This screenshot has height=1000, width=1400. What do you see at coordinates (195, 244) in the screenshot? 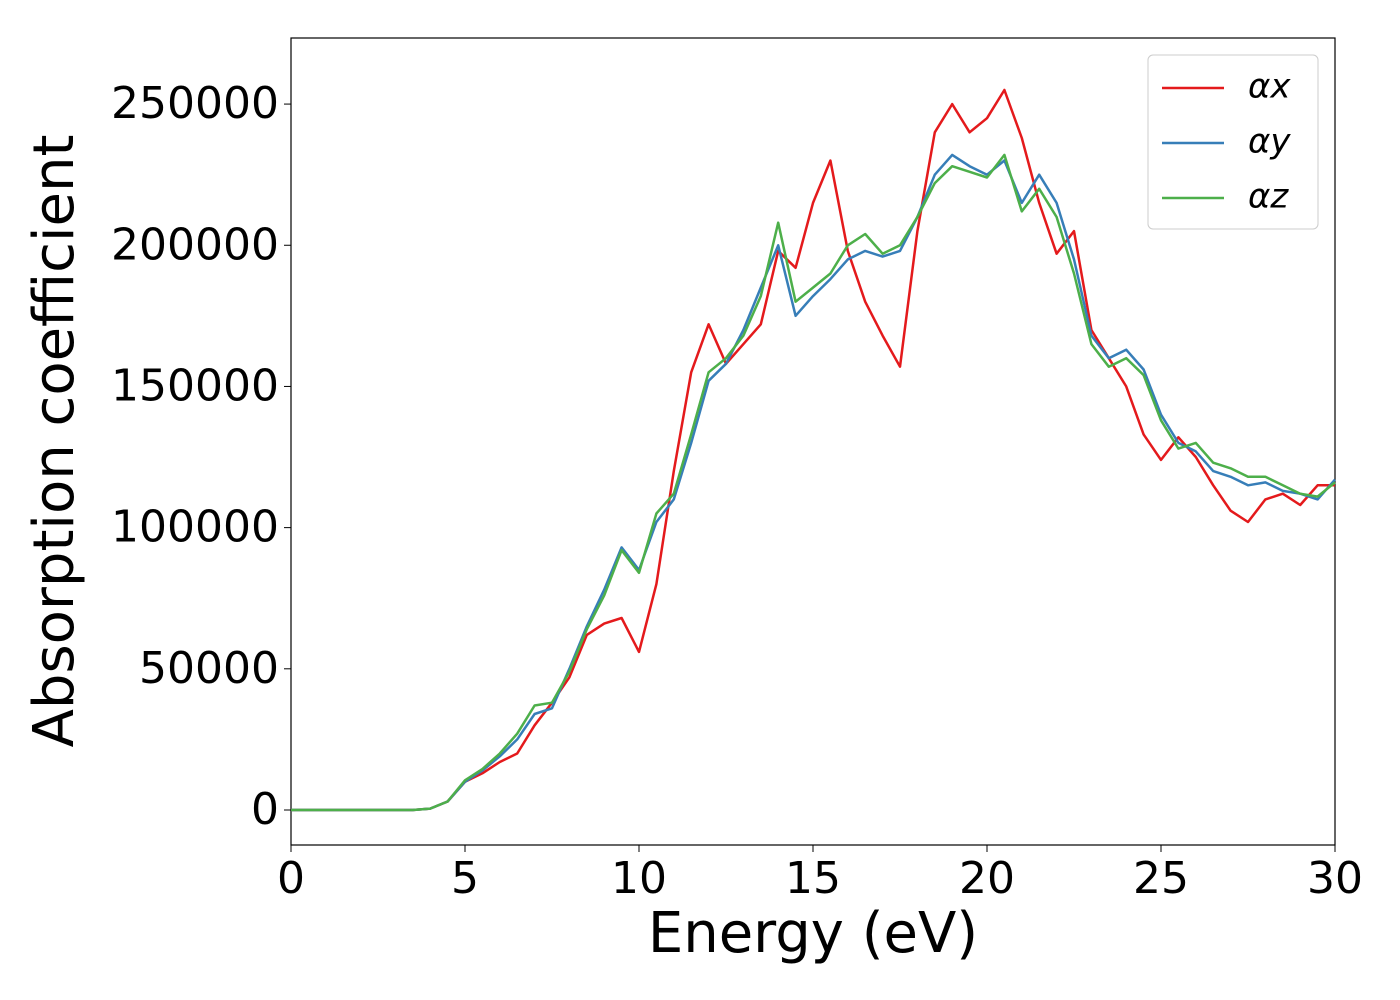
I see `y-tick-label: 200000` at bounding box center [195, 244].